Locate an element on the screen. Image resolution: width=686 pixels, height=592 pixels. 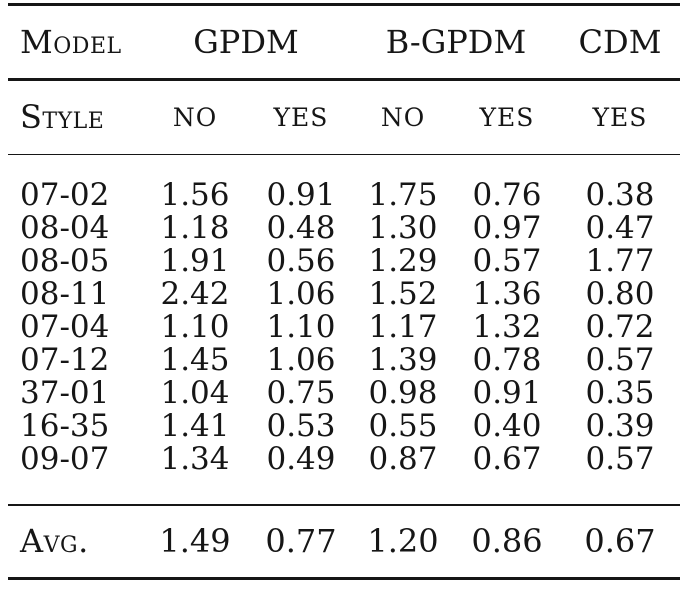
value-cell: 1.45 is located at coordinates (195, 360).